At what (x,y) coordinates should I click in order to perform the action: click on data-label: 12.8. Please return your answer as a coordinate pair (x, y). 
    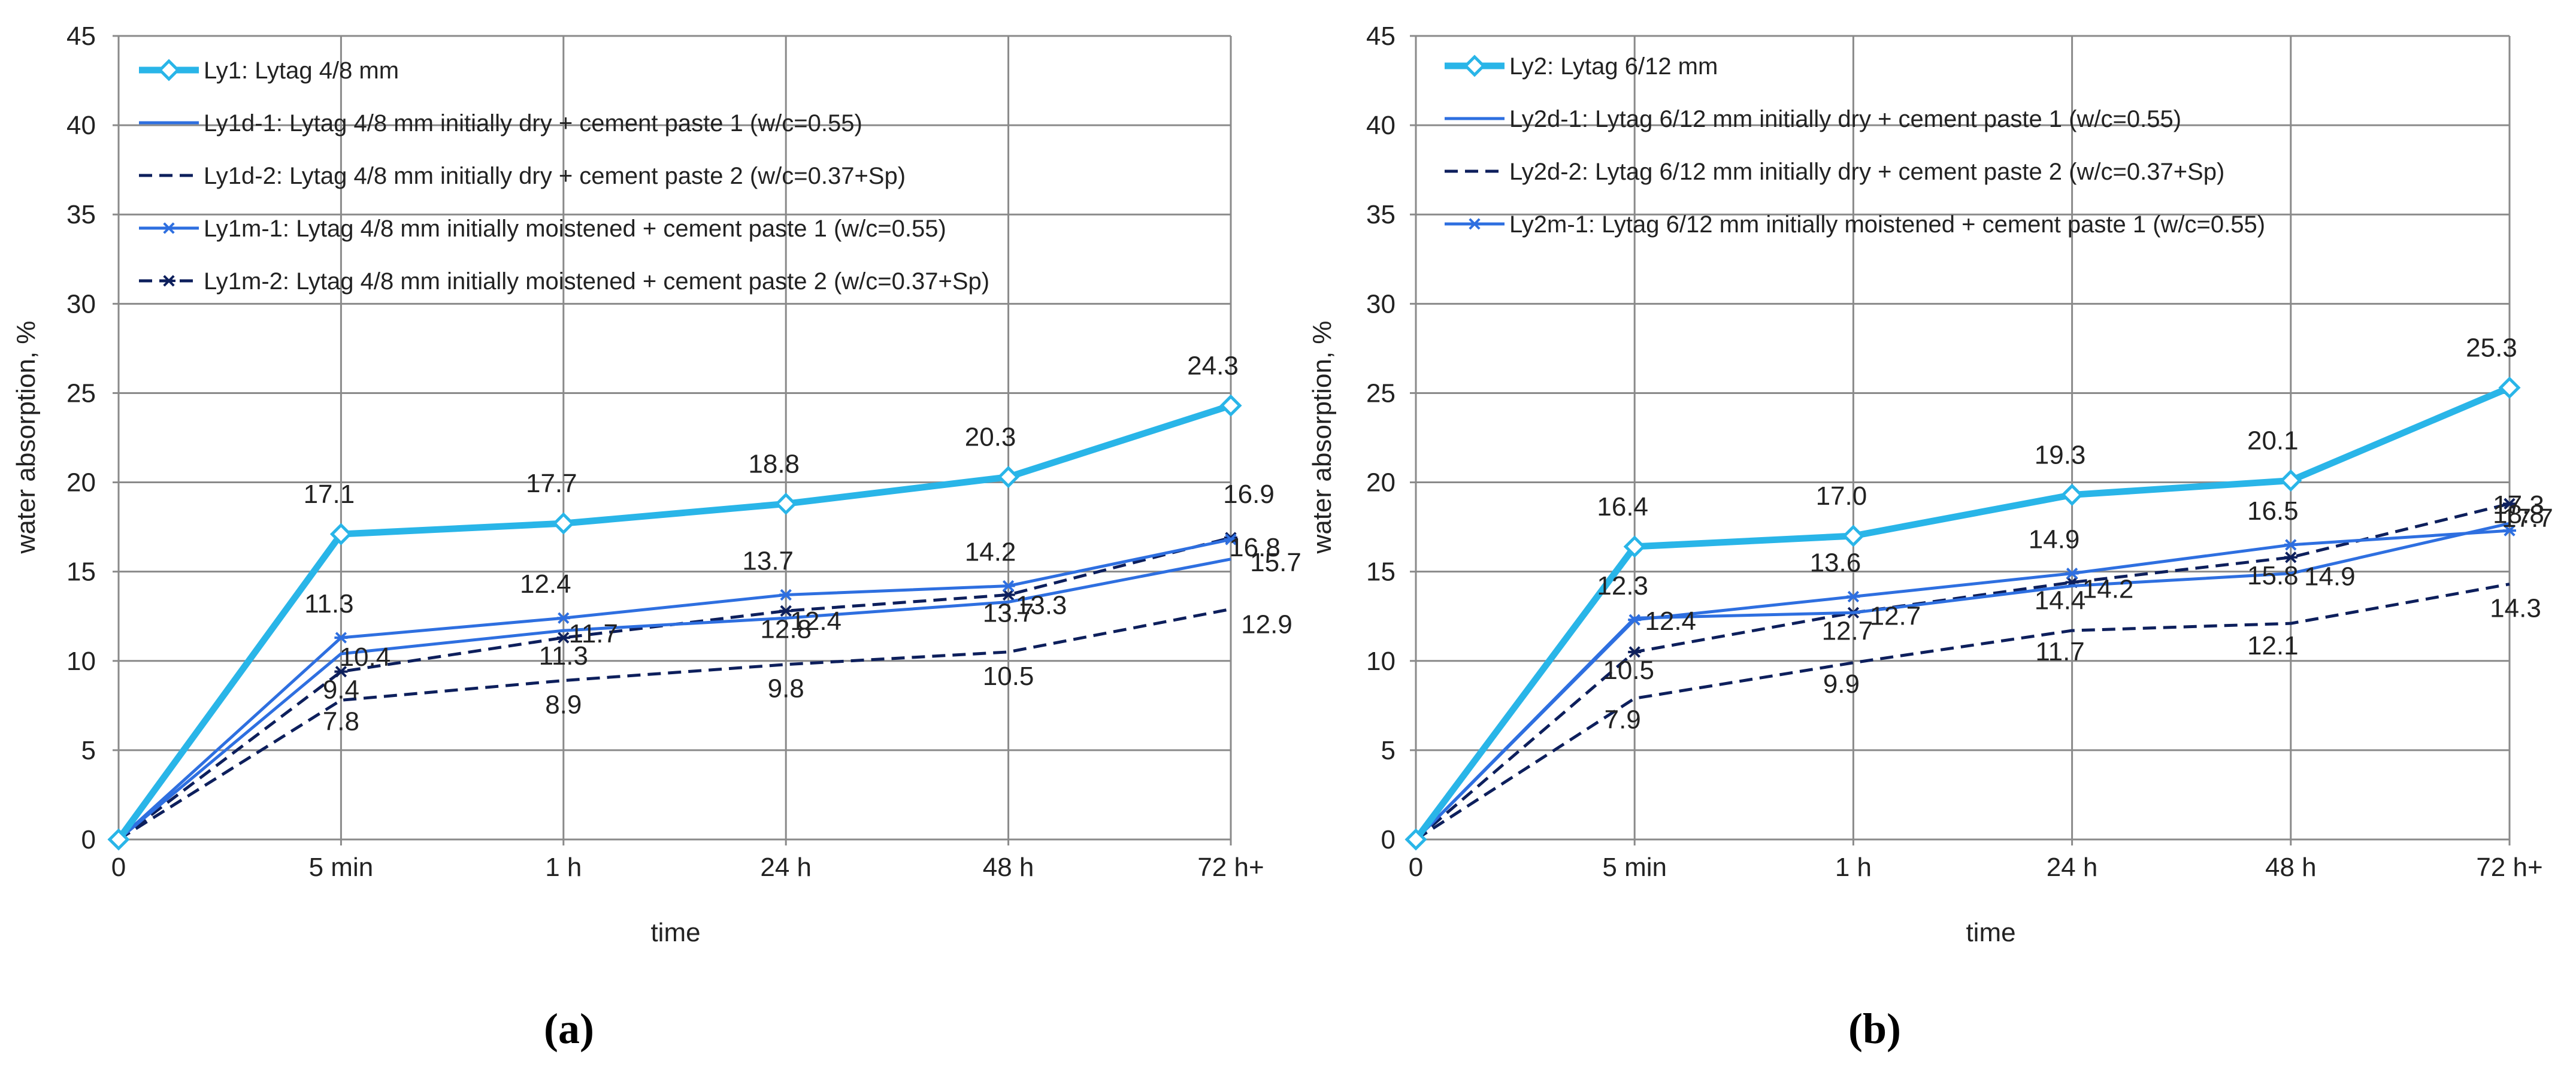
    Looking at the image, I should click on (786, 629).